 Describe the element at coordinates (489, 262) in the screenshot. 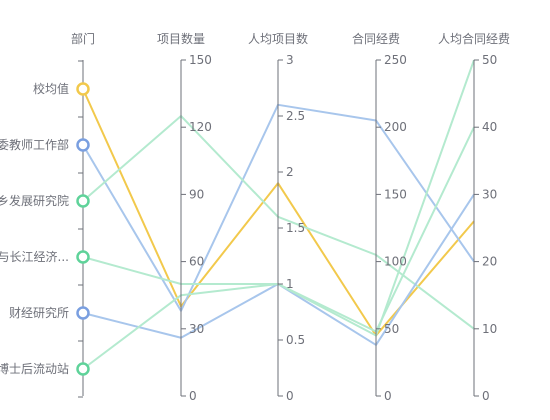

I see `axis-4-tick-label-2: 20` at that location.